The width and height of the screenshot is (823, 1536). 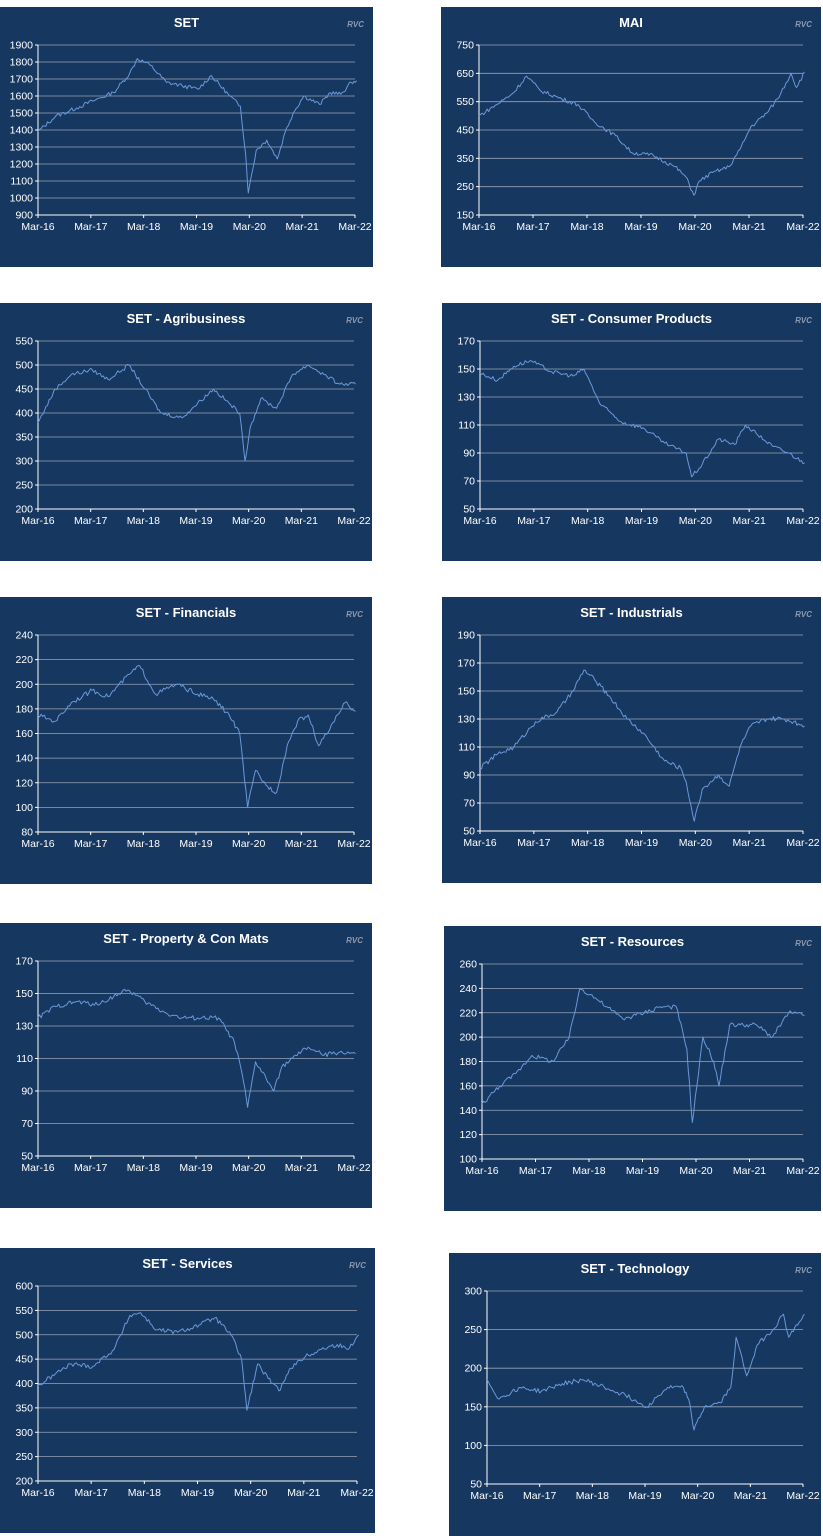 I want to click on y-tick-label: 1500, so click(x=22, y=114).